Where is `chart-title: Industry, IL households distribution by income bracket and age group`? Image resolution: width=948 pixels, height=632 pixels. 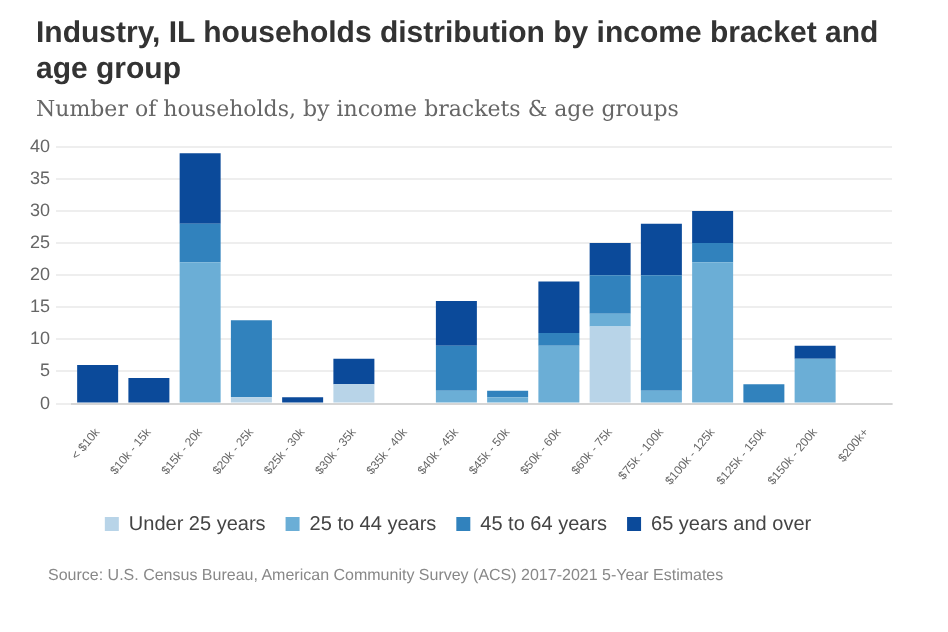
chart-title: Industry, IL households distribution by income bracket and age group is located at coordinates (458, 52).